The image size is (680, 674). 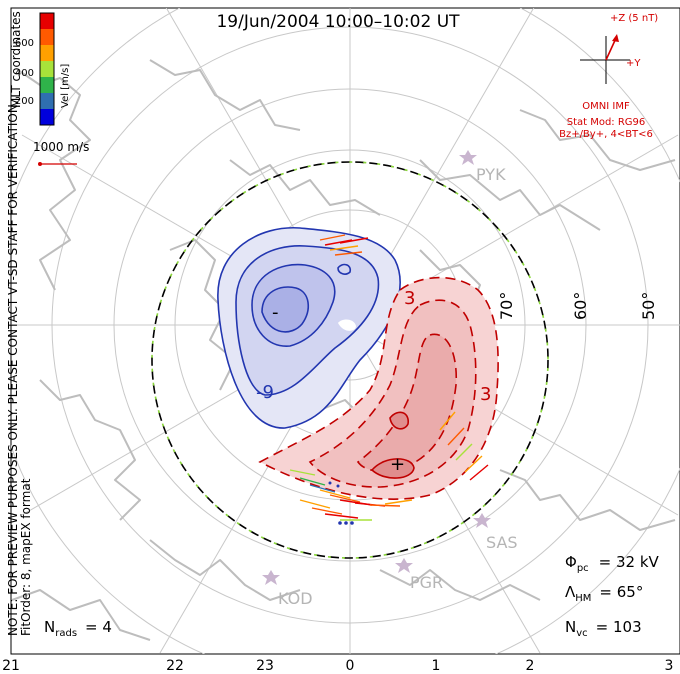 I want to click on imf-z-label: +Z (5 nT), so click(x=634, y=18).